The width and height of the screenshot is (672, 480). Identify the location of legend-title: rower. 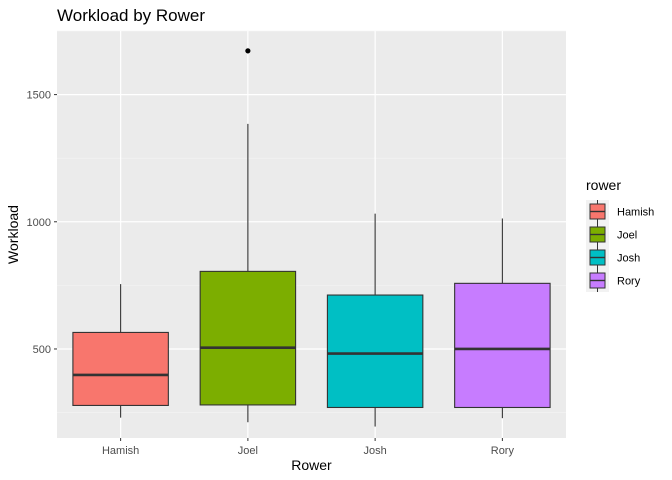
(603, 185).